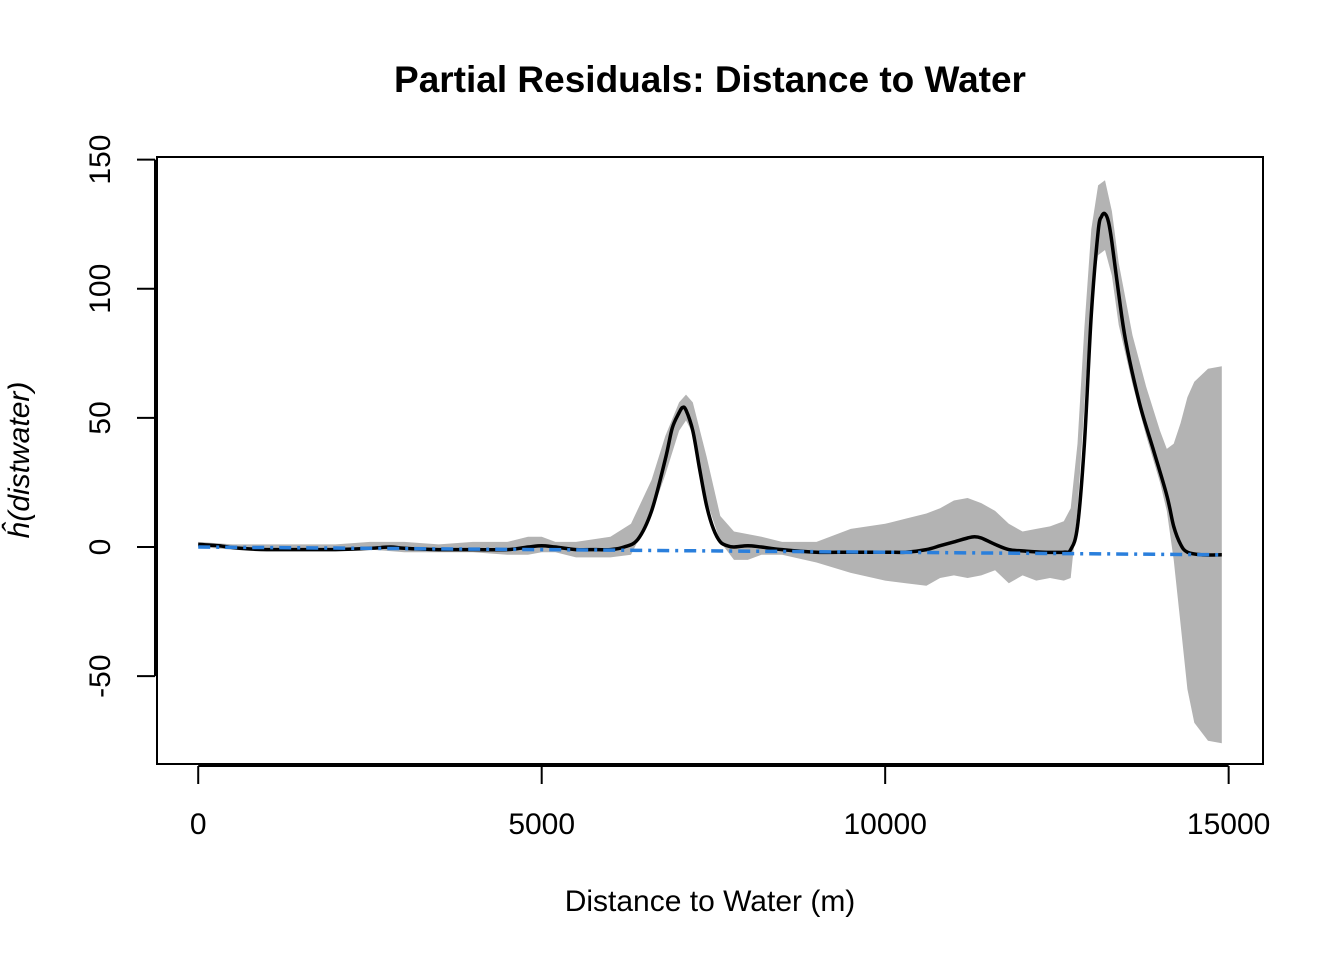 The height and width of the screenshot is (960, 1344). Describe the element at coordinates (100, 160) in the screenshot. I see `y-tick-label: 150` at that location.